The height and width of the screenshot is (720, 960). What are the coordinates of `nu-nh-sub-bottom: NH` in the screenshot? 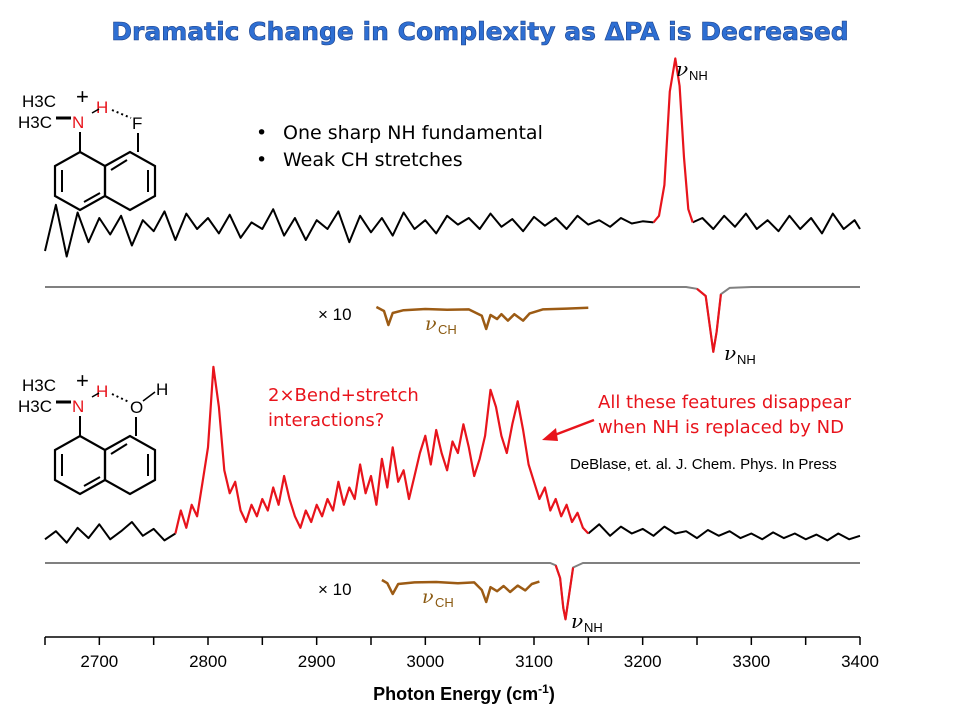 It's located at (593, 627).